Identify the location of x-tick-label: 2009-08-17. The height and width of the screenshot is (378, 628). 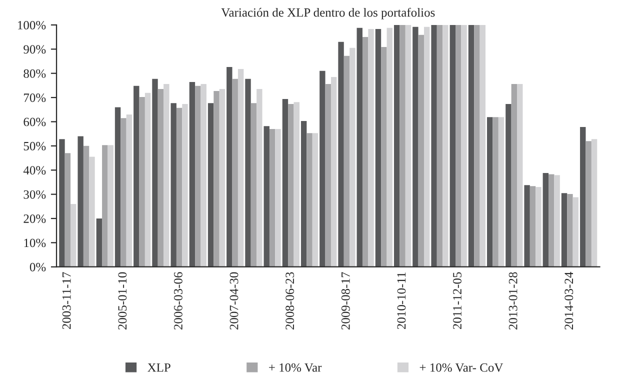
(345, 301).